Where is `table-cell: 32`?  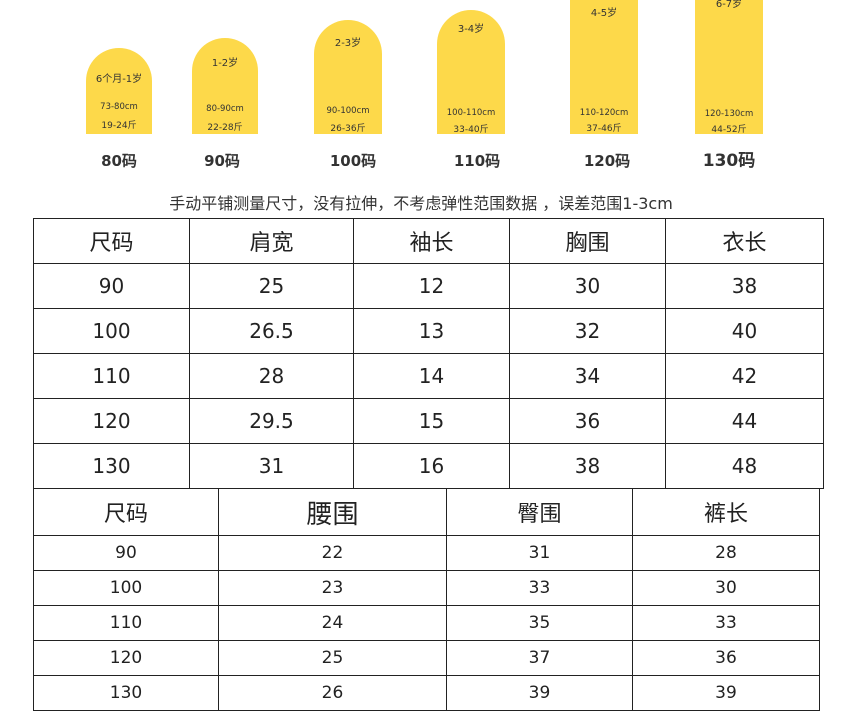 table-cell: 32 is located at coordinates (587, 331).